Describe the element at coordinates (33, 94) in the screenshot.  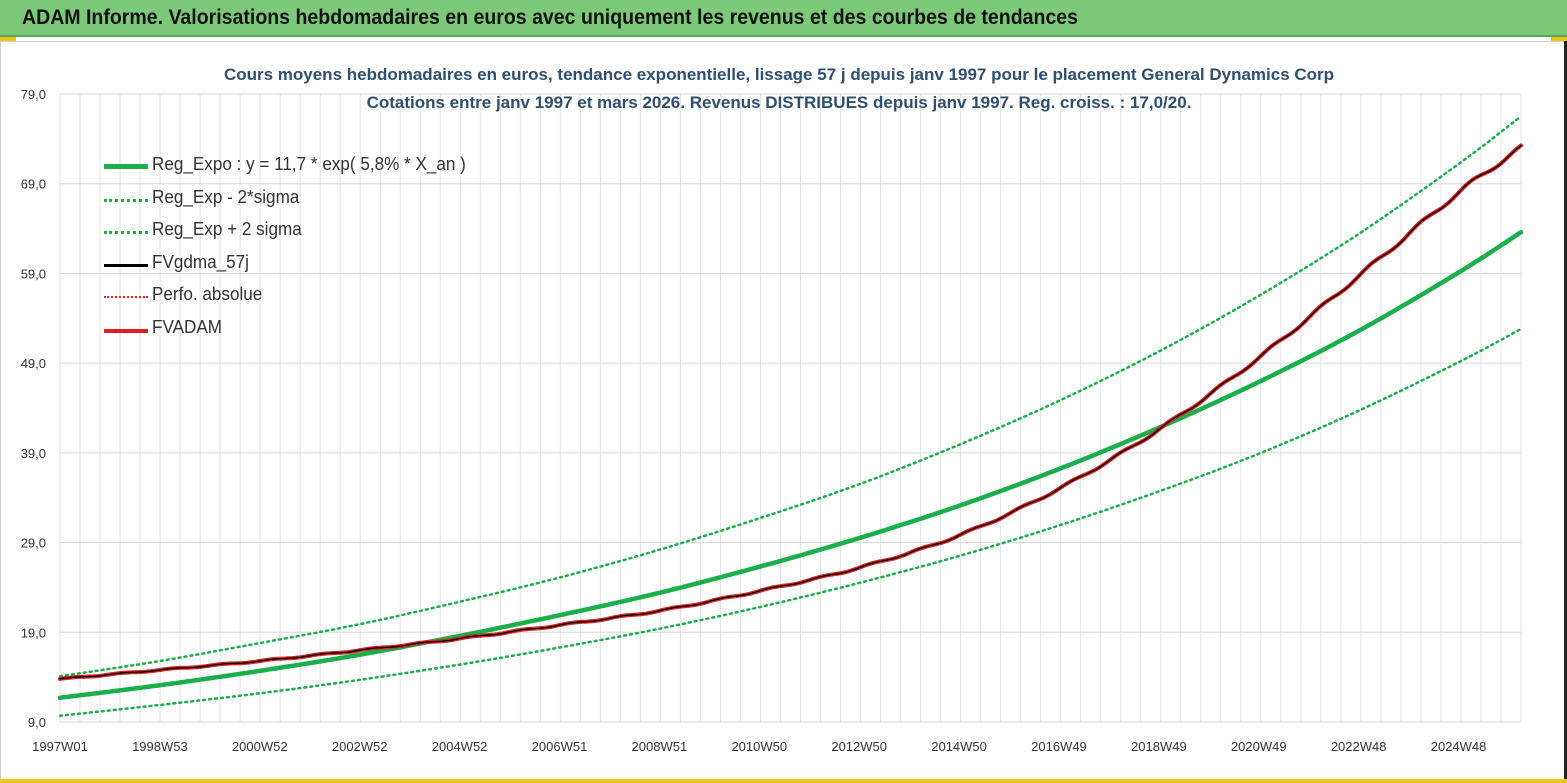
I see `y-tick-label: 79,0` at that location.